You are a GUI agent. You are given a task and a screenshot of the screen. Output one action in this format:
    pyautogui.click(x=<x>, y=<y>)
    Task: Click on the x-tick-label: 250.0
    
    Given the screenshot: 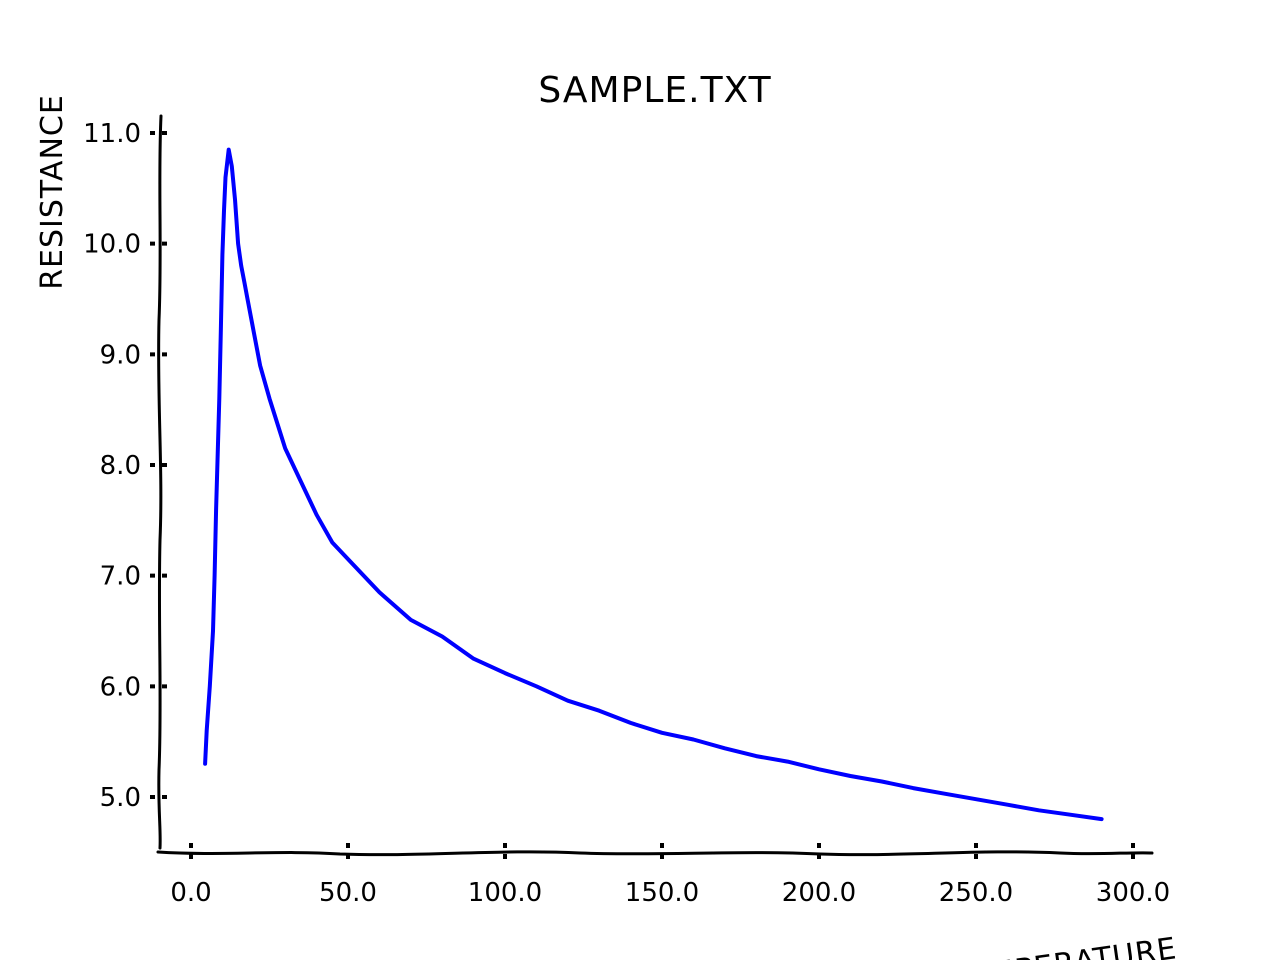 What is the action you would take?
    pyautogui.click(x=976, y=893)
    